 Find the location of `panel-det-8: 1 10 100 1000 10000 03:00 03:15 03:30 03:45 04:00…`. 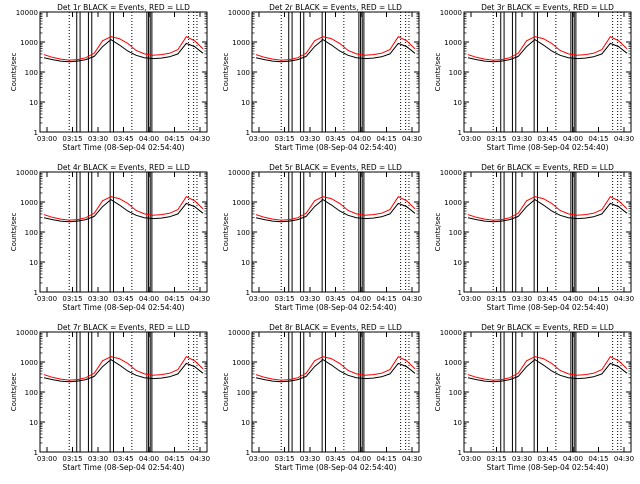

panel-det-8: 1 10 100 1000 10000 03:00 03:15 03:30 03:45 04:00… is located at coordinates (322, 397).